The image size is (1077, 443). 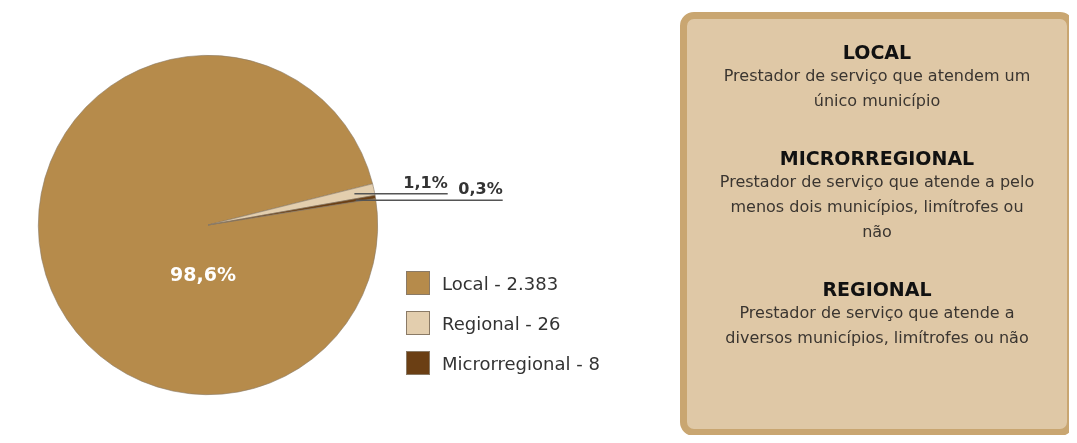 I want to click on legend-label: Microrregional - 8, so click(x=521, y=363).